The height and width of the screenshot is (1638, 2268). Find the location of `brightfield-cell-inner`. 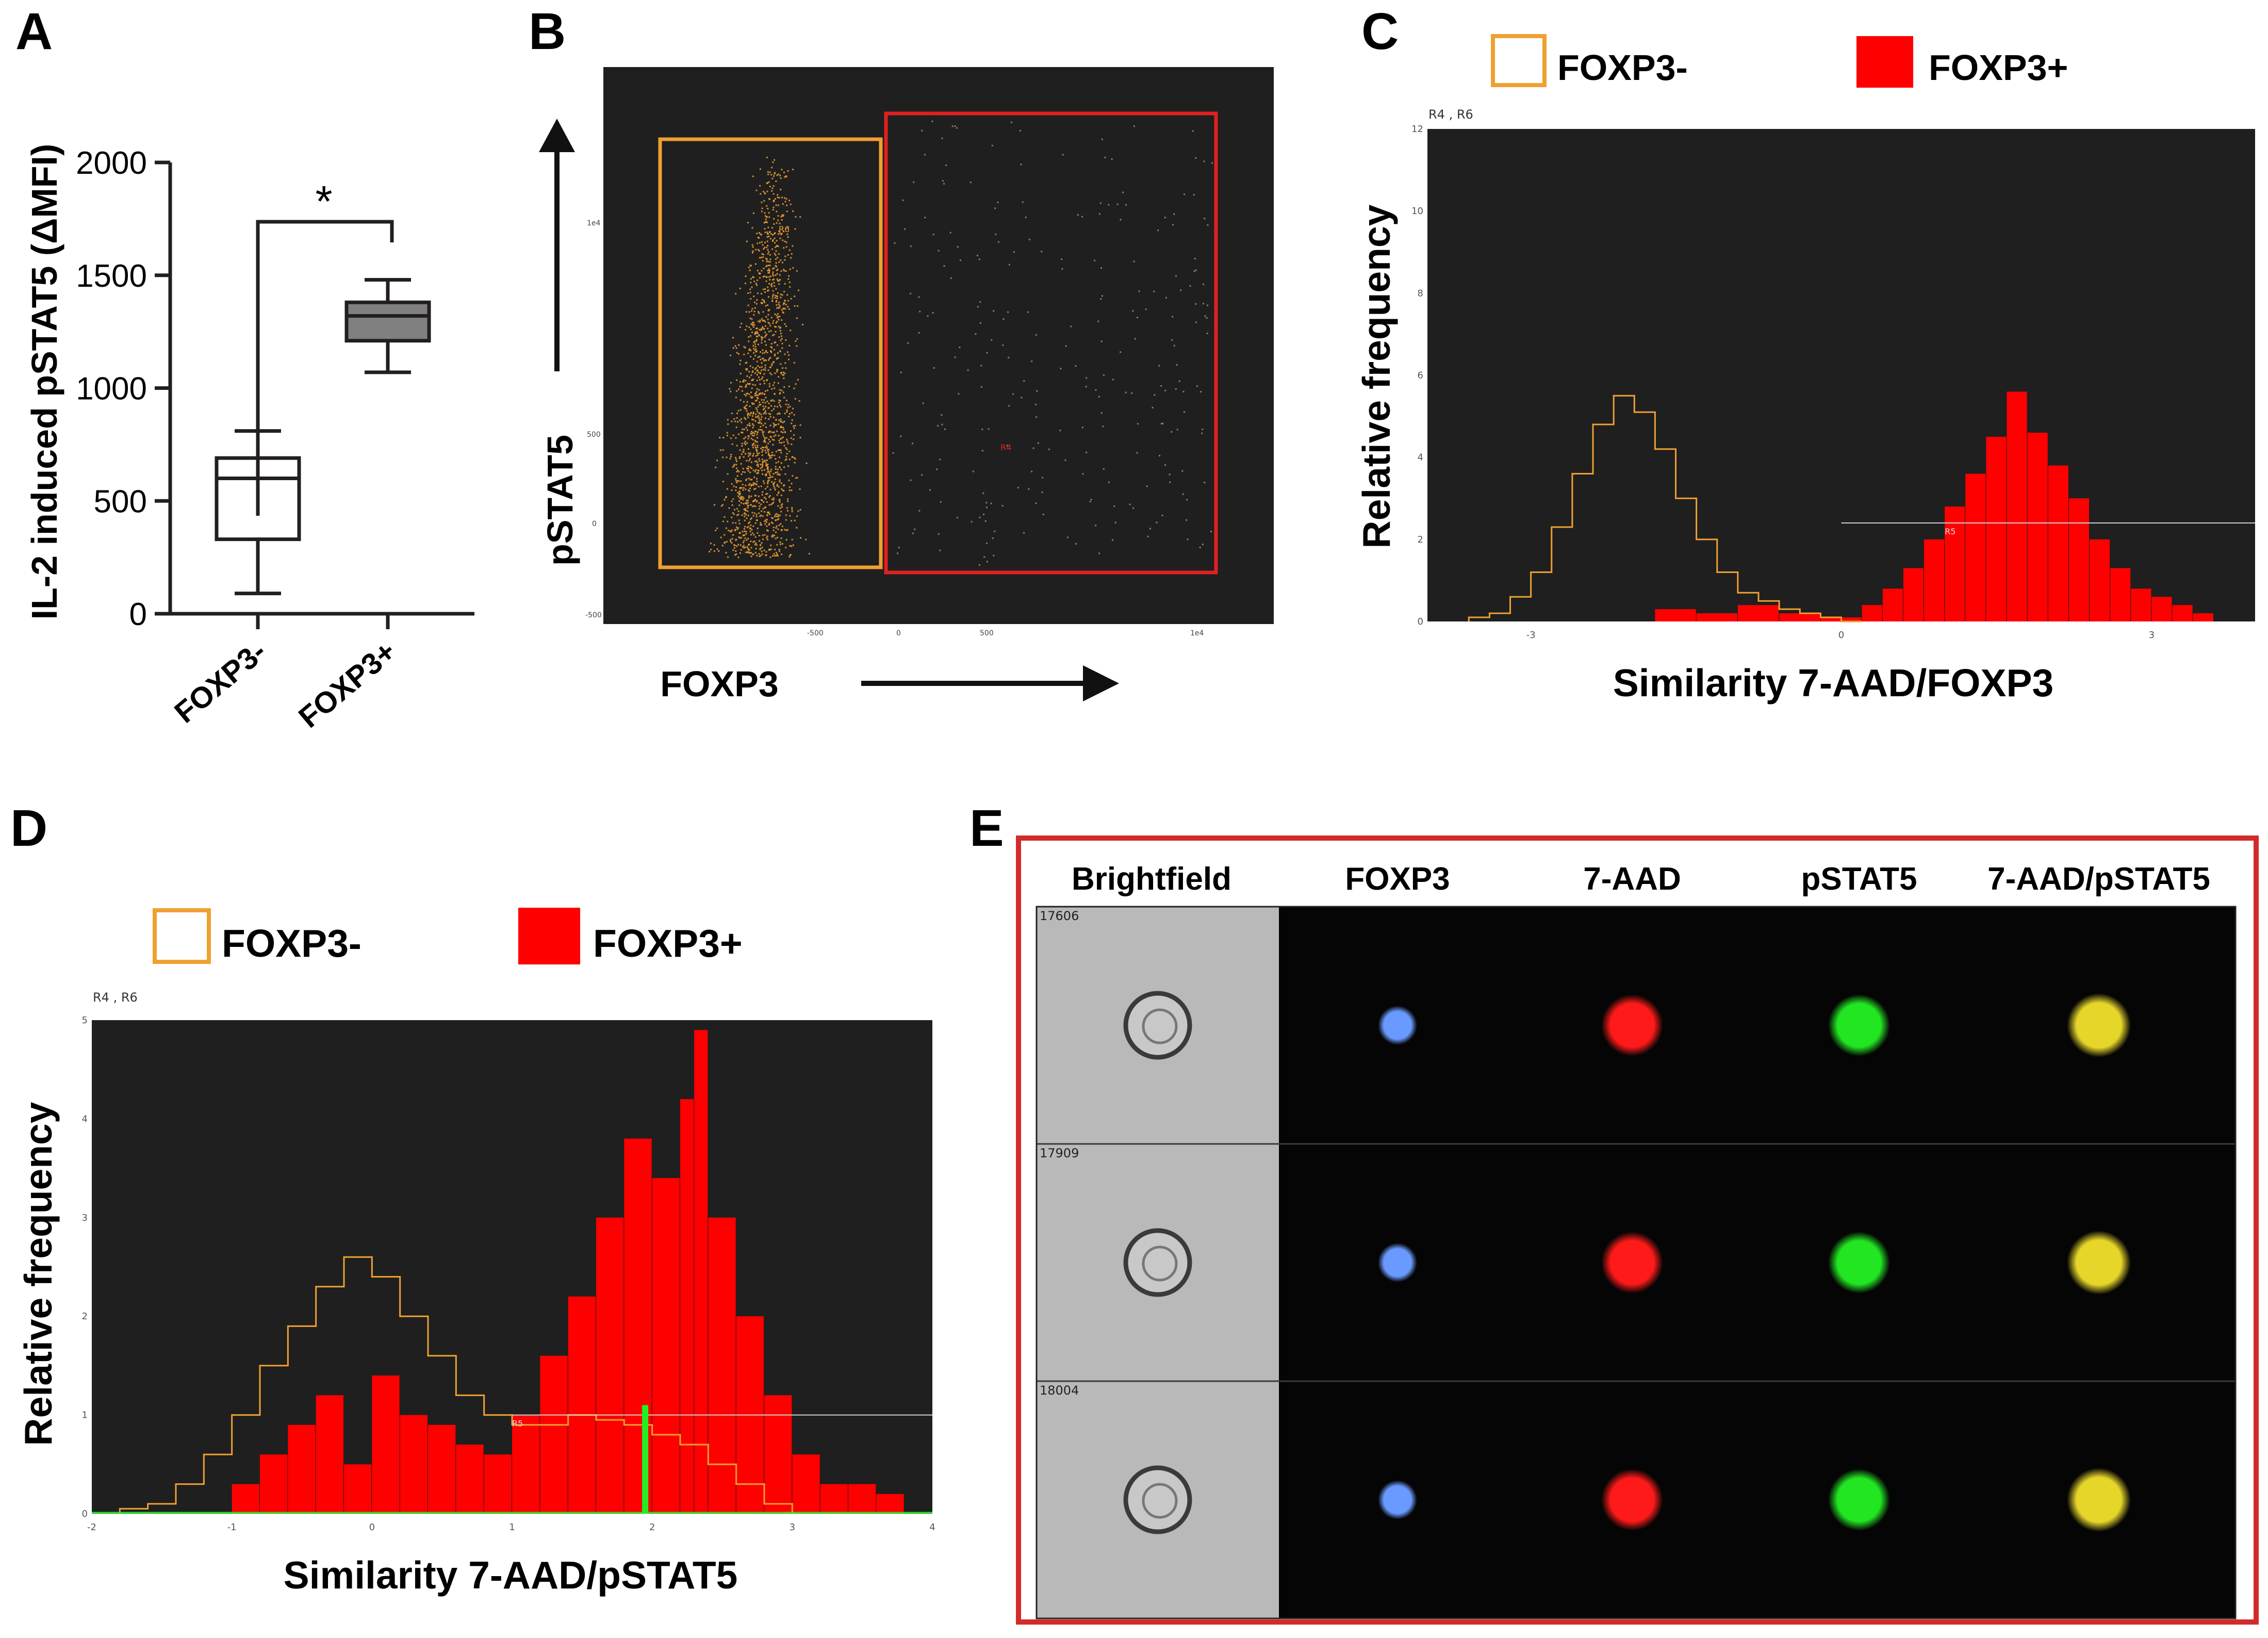

brightfield-cell-inner is located at coordinates (1160, 1501).